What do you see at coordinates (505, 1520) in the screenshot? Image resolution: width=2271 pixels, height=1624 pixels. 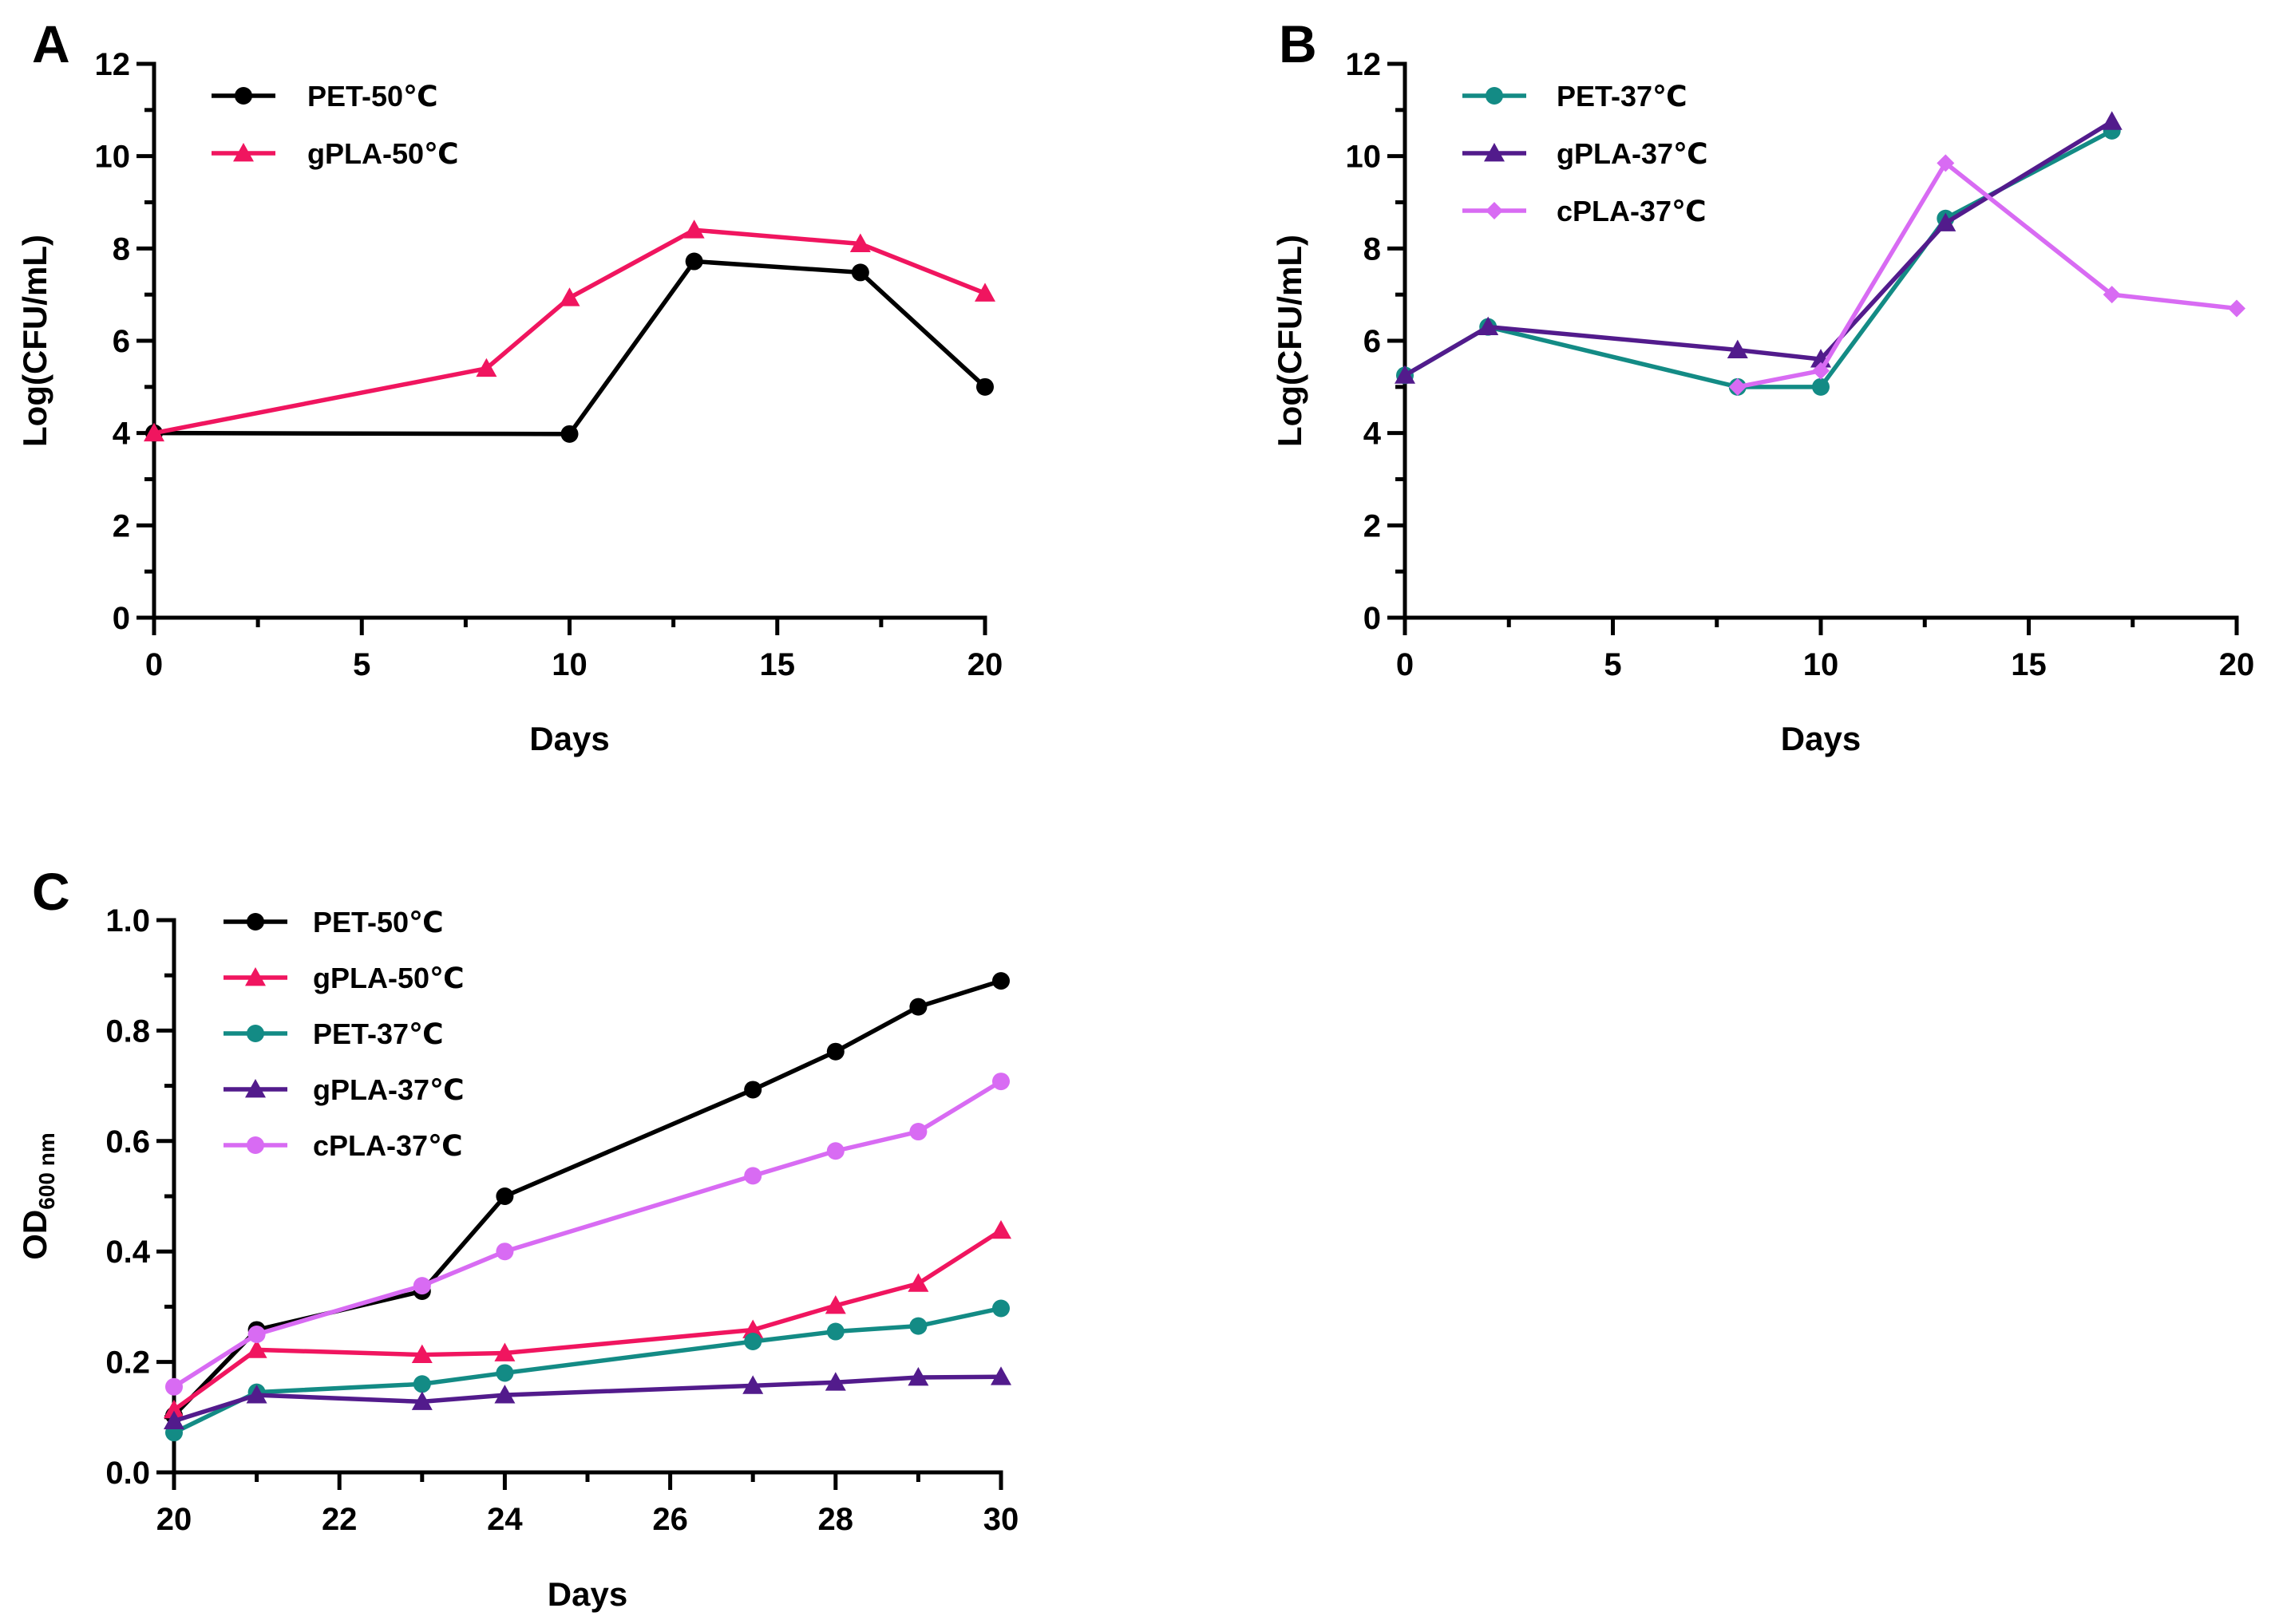 I see `x-tick-label: 24` at bounding box center [505, 1520].